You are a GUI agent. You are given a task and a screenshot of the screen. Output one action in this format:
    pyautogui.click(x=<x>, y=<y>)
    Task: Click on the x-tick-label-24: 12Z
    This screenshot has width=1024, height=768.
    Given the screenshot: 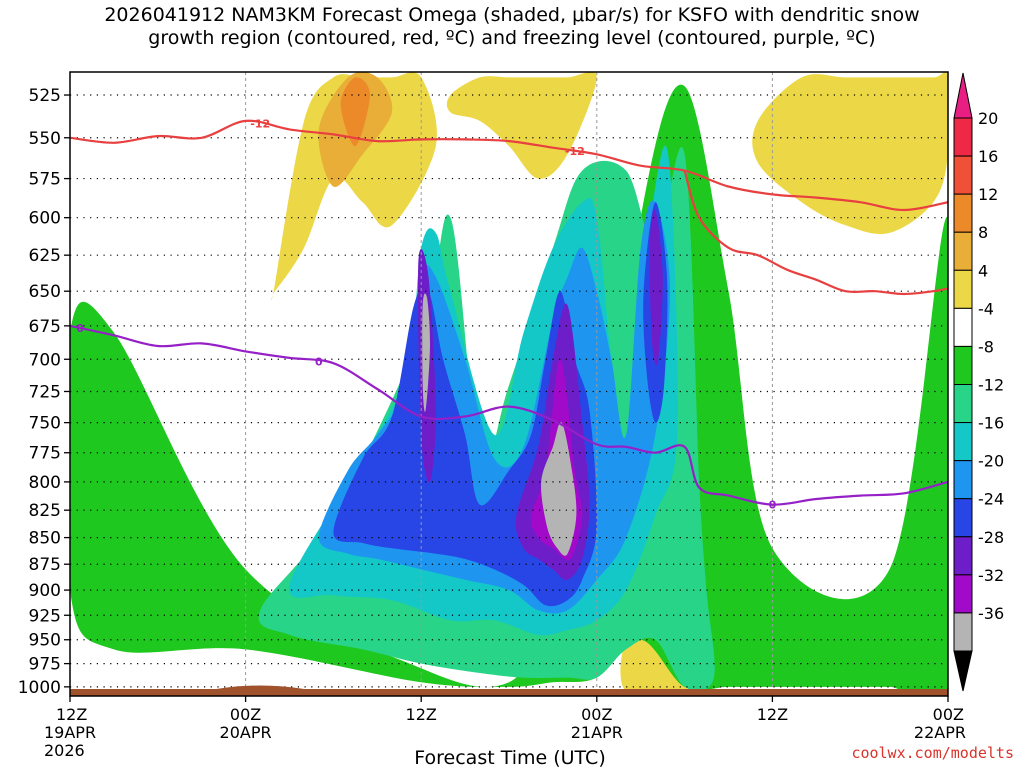 What is the action you would take?
    pyautogui.click(x=421, y=714)
    